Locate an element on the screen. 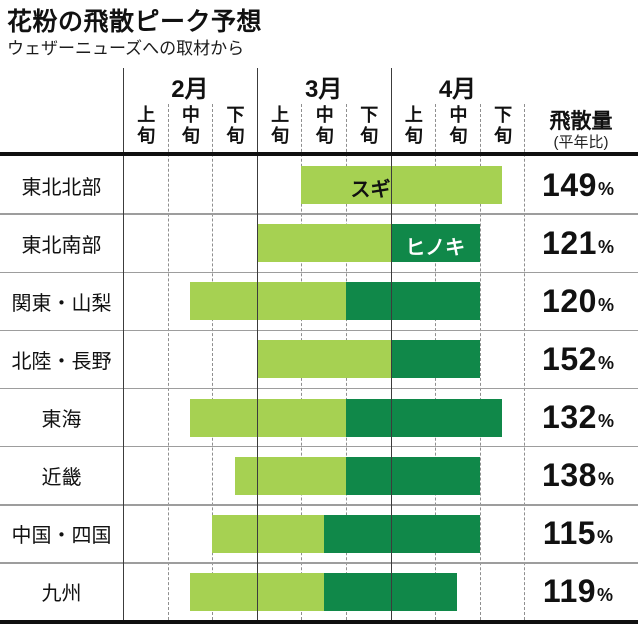 This screenshot has width=638, height=624. dispersal-value: 149% is located at coordinates (578, 185).